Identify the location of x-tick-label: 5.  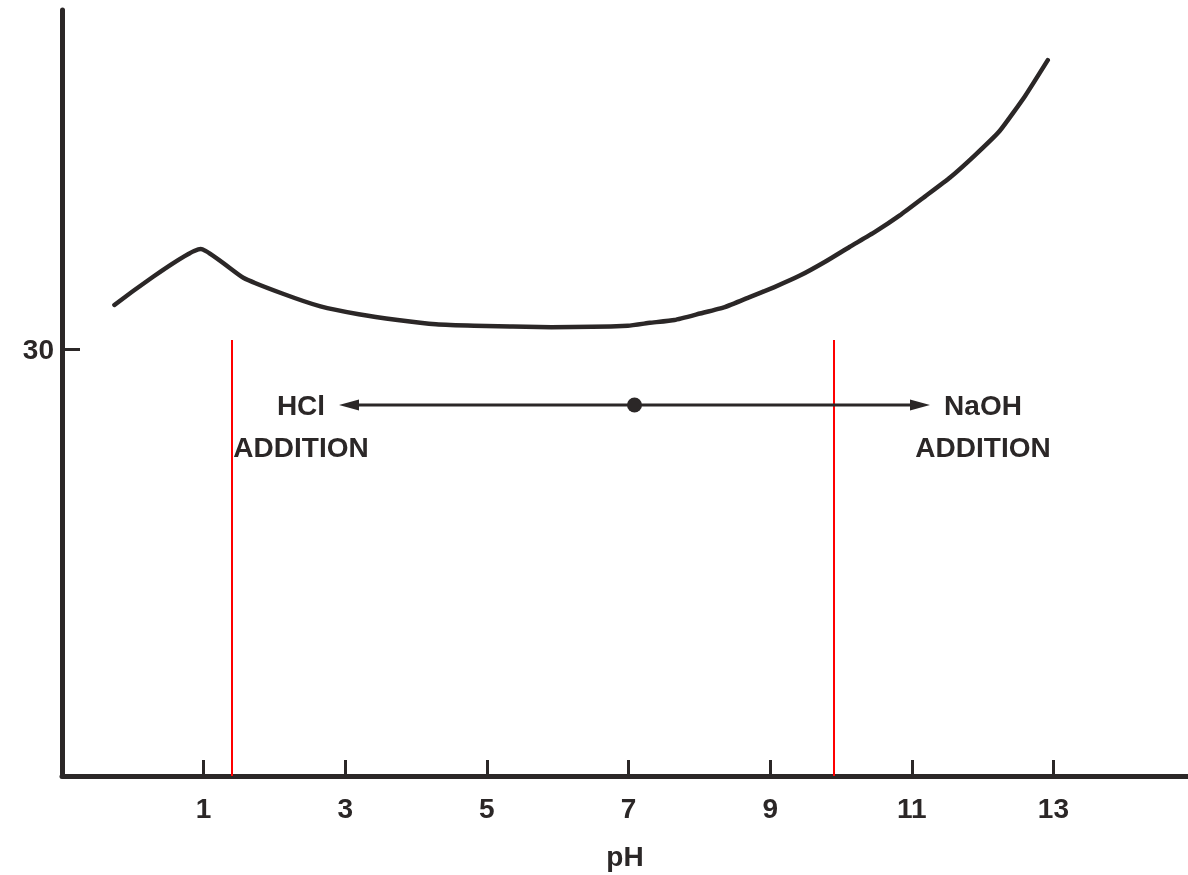
(487, 808).